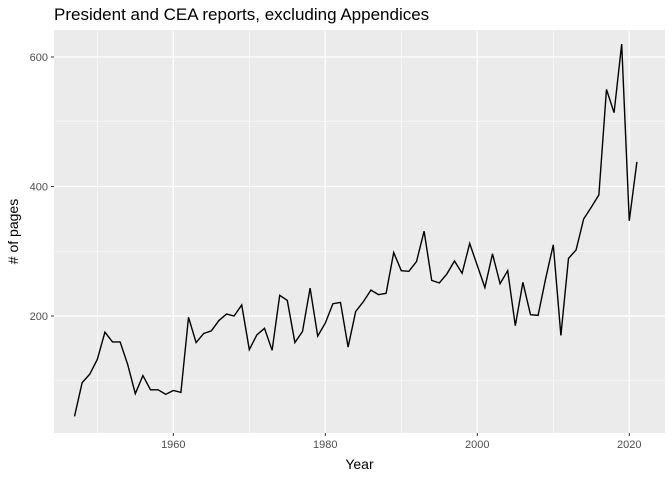 The height and width of the screenshot is (480, 672). What do you see at coordinates (401, 442) in the screenshot?
I see `x-axis: 1960 1980 2000 2020` at bounding box center [401, 442].